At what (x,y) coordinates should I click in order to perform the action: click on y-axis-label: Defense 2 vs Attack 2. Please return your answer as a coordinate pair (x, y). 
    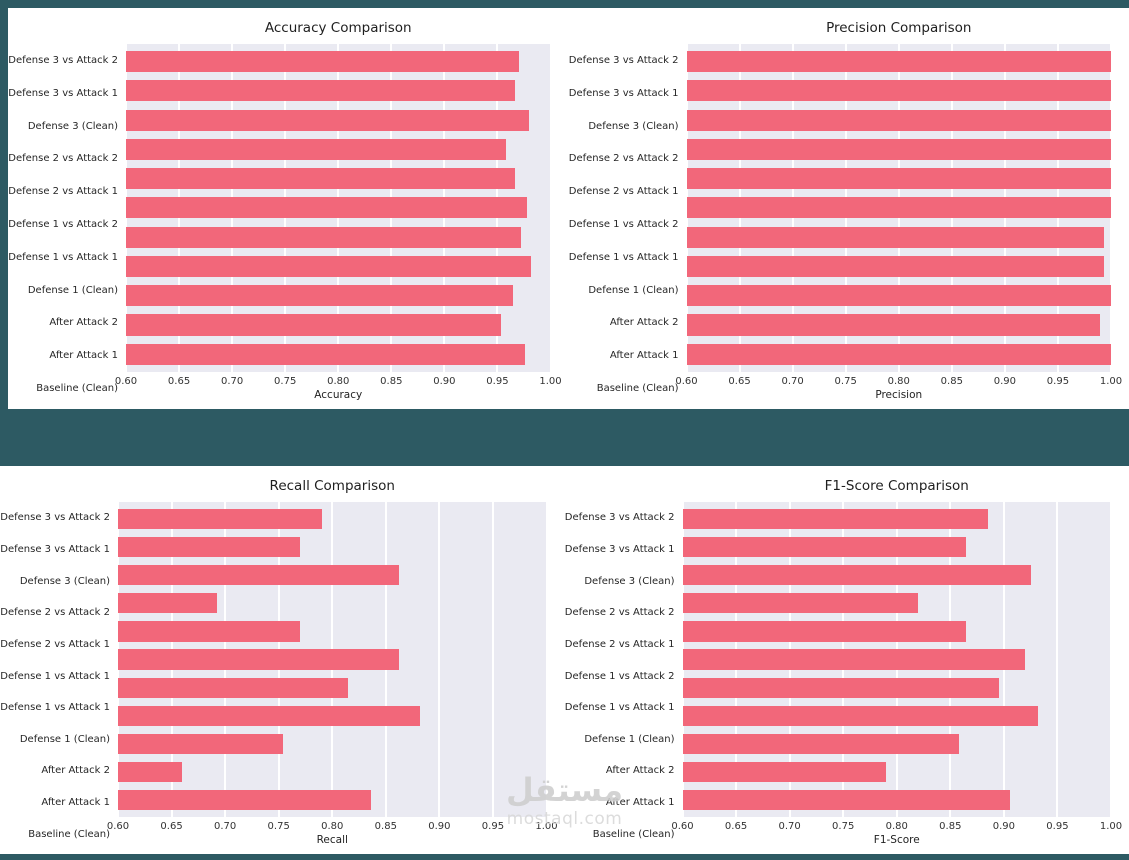
    Looking at the image, I should click on (619, 613).